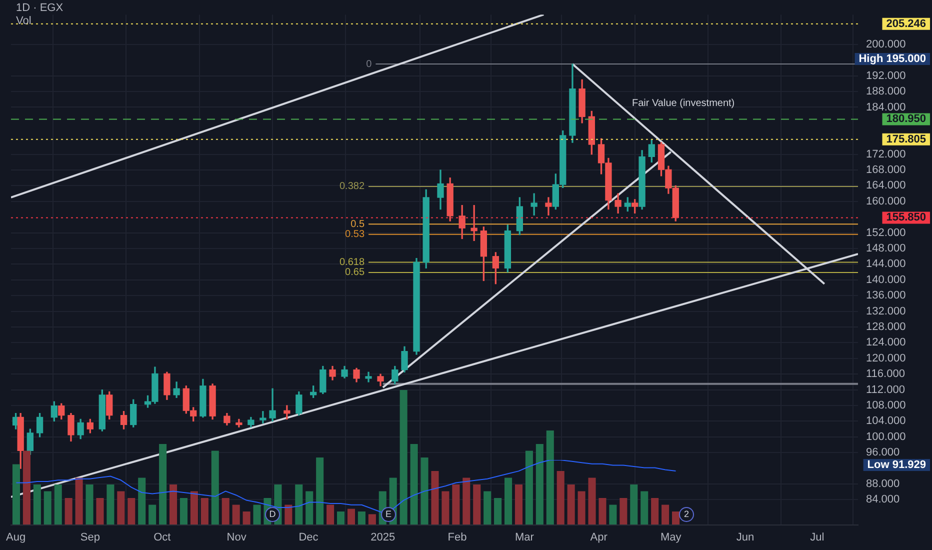 The height and width of the screenshot is (550, 932). What do you see at coordinates (524, 537) in the screenshot?
I see `x-tick-label: Mar` at bounding box center [524, 537].